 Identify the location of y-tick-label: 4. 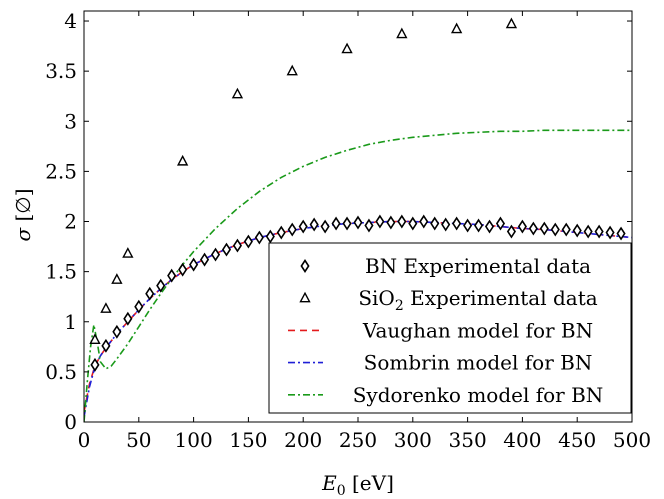
(70, 21).